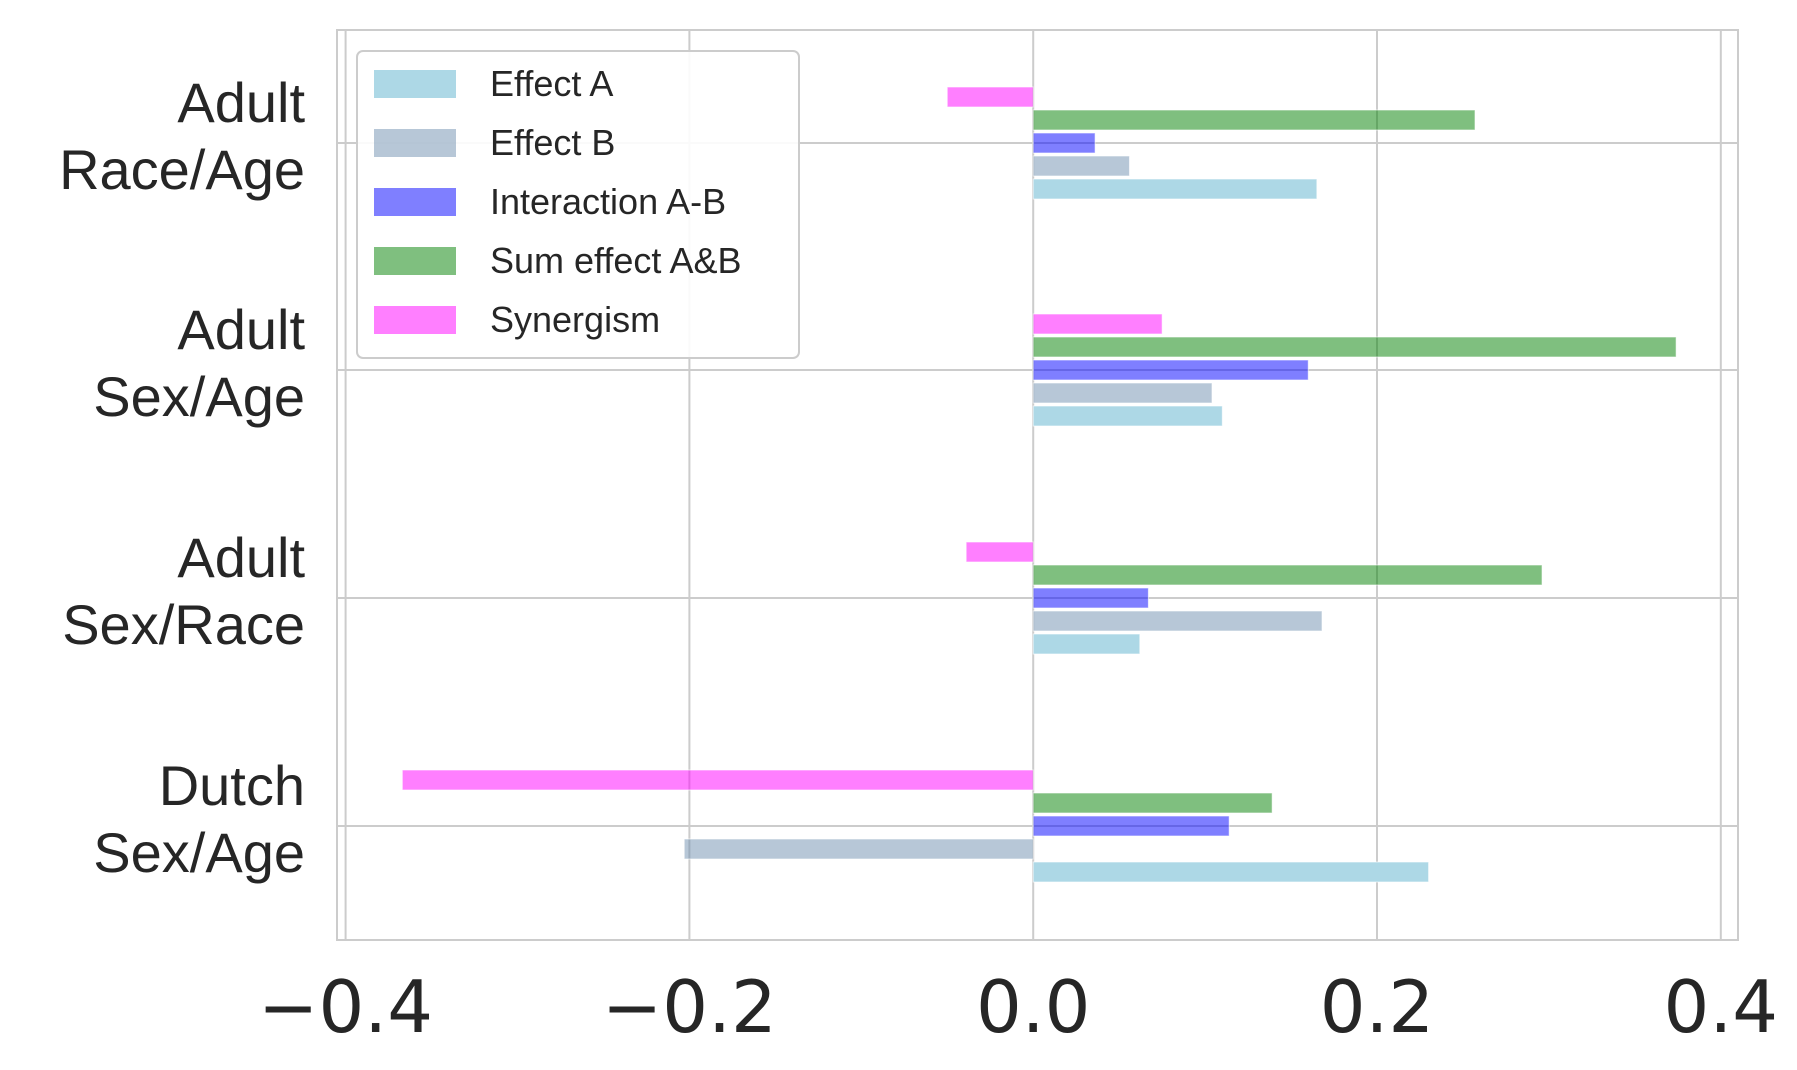 Image resolution: width=1797 pixels, height=1070 pixels. Describe the element at coordinates (1721, 1007) in the screenshot. I see `x-tick-label: 0.4` at that location.